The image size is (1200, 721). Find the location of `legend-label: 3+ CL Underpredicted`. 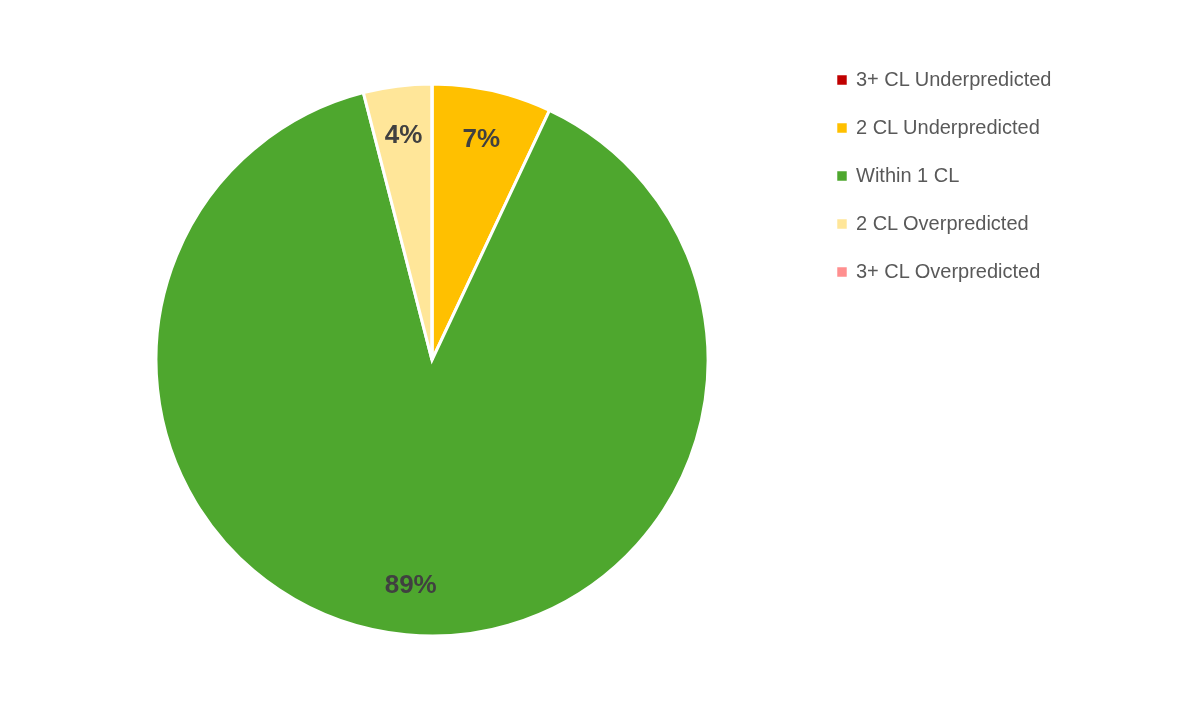

legend-label: 3+ CL Underpredicted is located at coordinates (954, 79).